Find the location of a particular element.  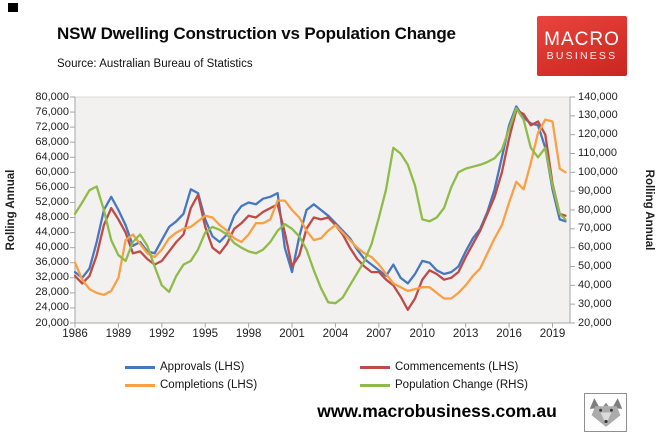

wolf-stamp is located at coordinates (605, 412).